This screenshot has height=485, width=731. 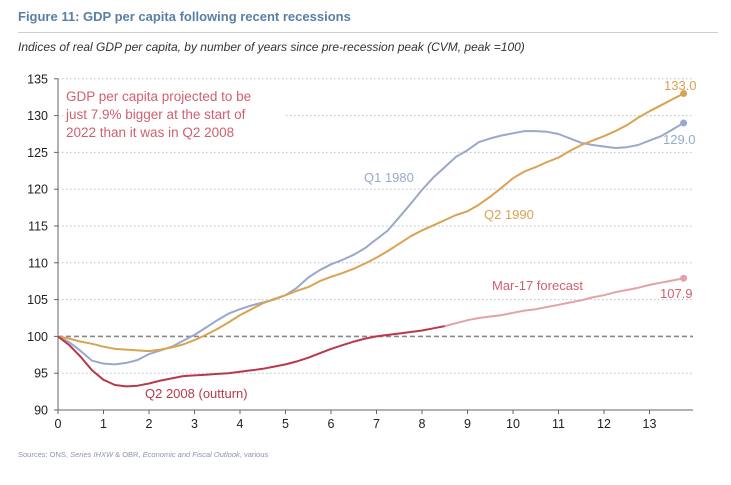 I want to click on x-tick-label: 9, so click(x=467, y=424).